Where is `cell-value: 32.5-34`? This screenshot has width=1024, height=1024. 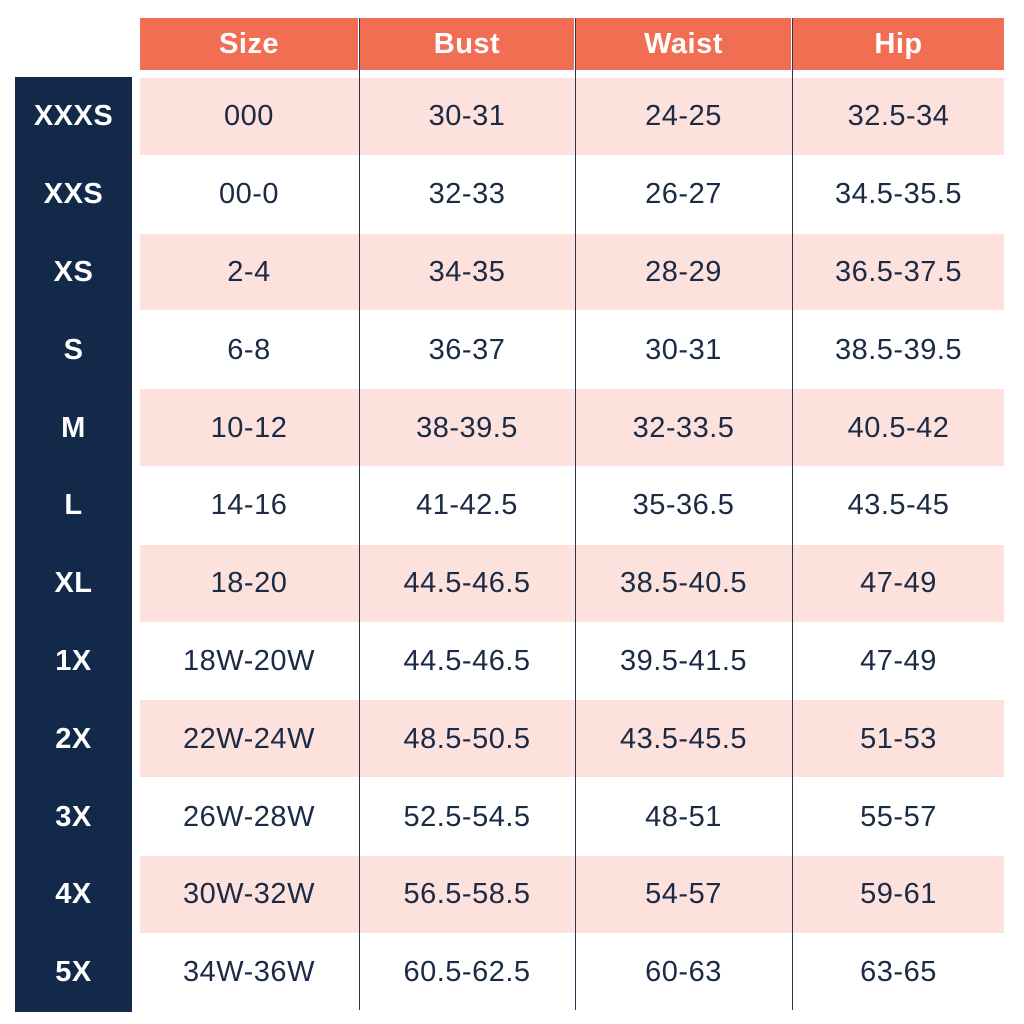 cell-value: 32.5-34 is located at coordinates (898, 116).